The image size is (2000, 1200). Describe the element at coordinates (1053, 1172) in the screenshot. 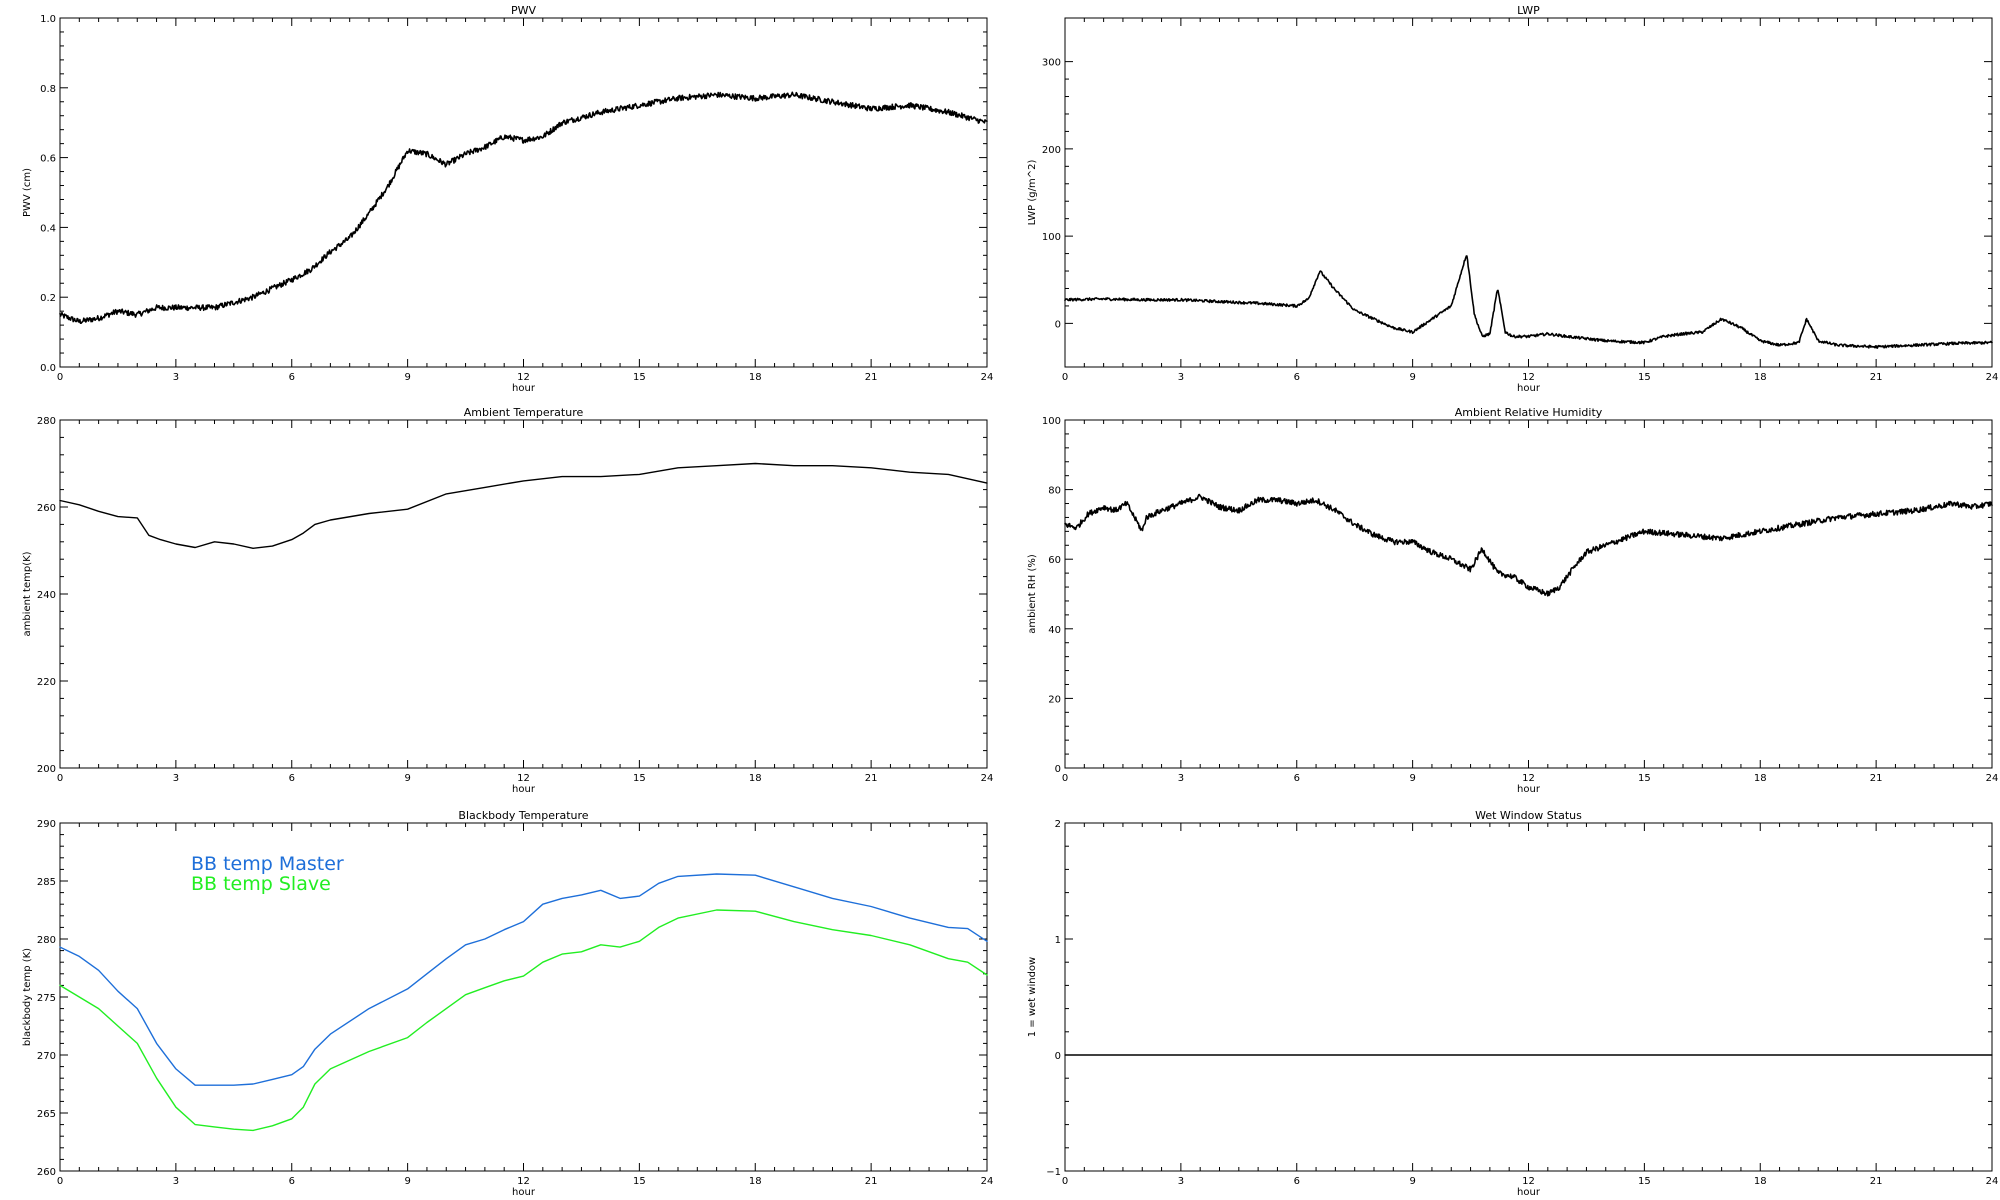

I see `y-tick-label: −1` at that location.